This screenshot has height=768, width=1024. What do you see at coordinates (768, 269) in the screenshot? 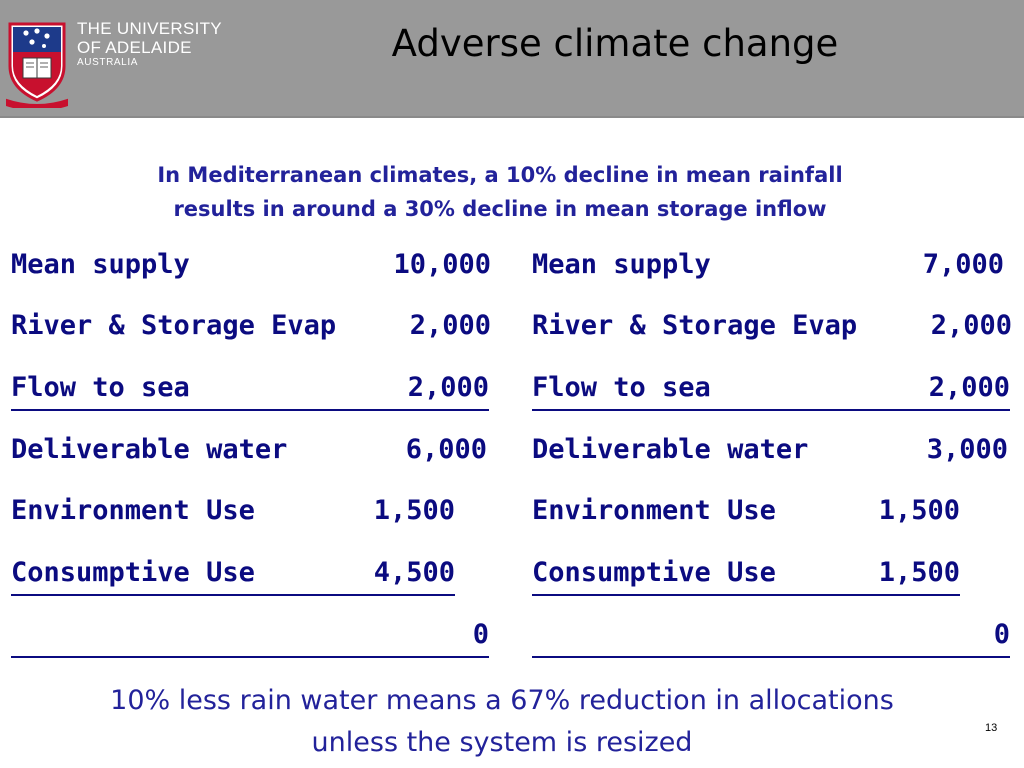
I see `right-row-mean-supply: Mean supply 7,000` at bounding box center [768, 269].